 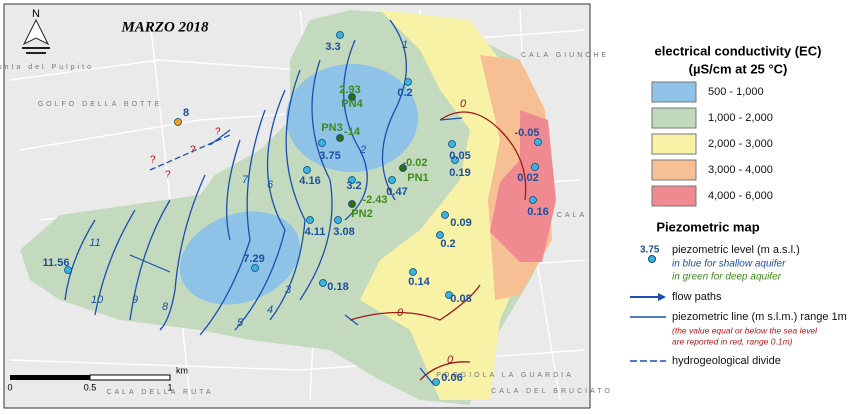 I want to click on place-label: CALA DELLA RUTA, so click(x=159, y=392).